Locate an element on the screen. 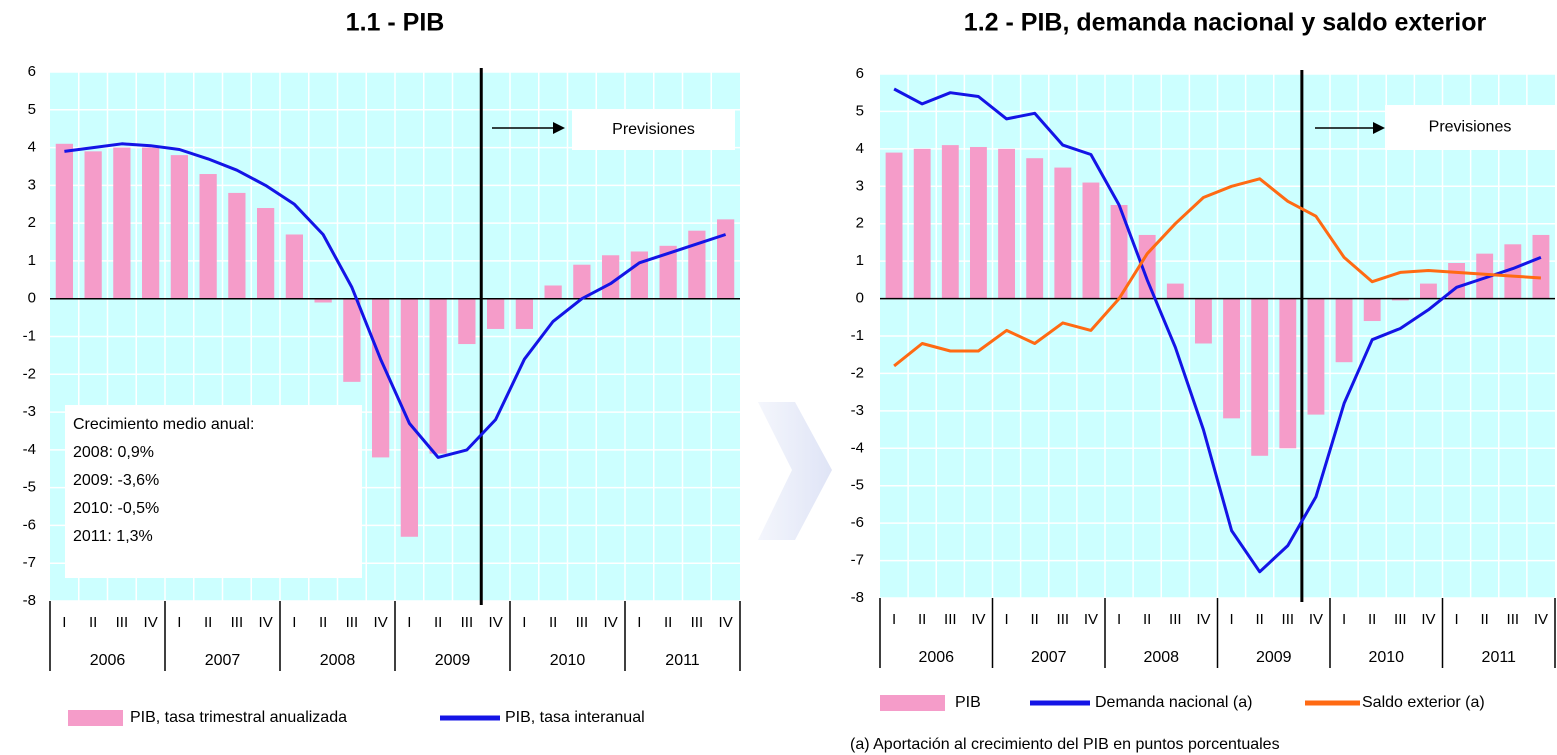 The width and height of the screenshot is (1557, 755). y-tick-label: -7 is located at coordinates (29, 562).